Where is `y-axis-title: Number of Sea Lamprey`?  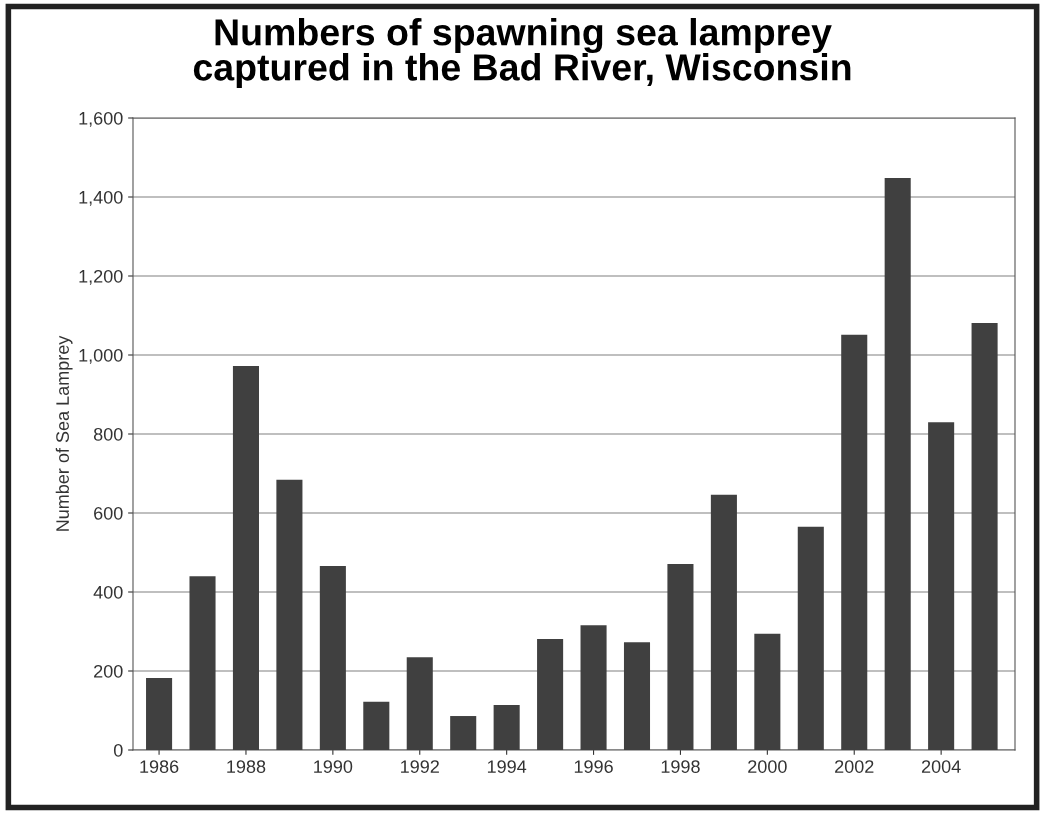
y-axis-title: Number of Sea Lamprey is located at coordinates (64, 433).